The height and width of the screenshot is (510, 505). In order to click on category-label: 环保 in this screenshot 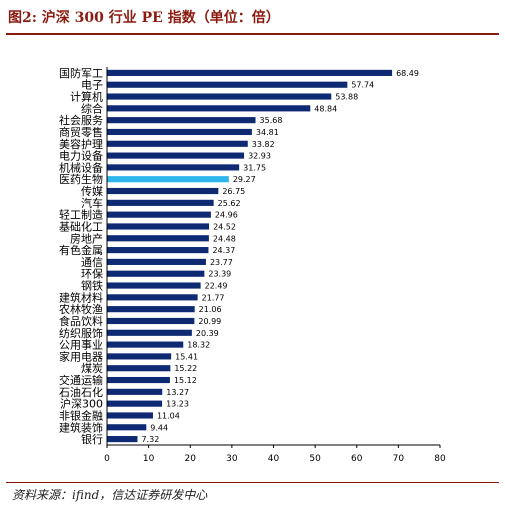, I will do `click(92, 274)`.